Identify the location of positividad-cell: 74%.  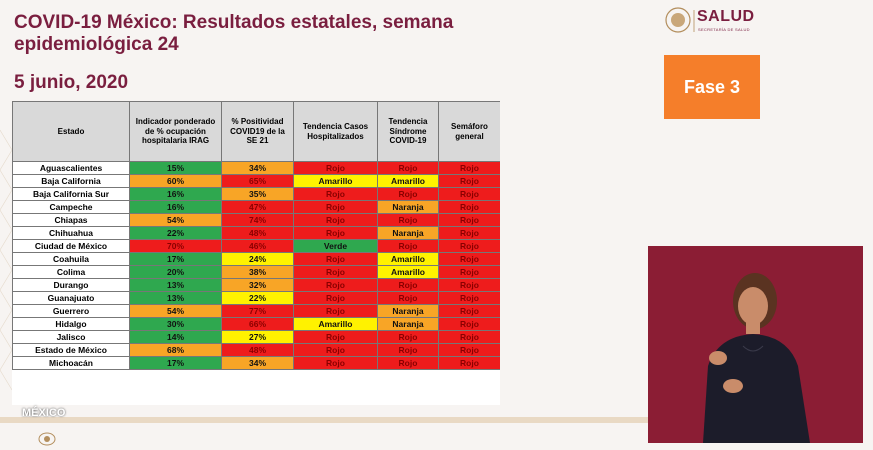
(257, 220).